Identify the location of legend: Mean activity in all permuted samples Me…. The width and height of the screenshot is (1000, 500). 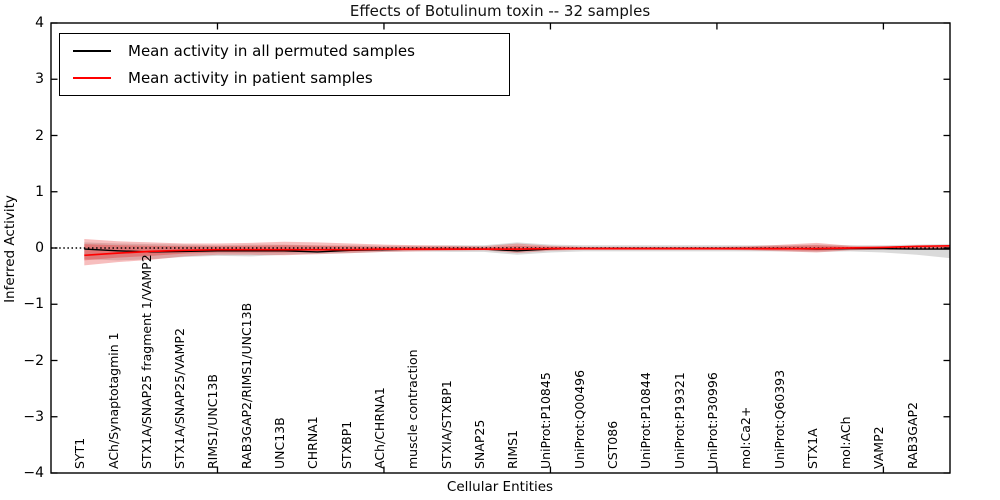
(284, 64).